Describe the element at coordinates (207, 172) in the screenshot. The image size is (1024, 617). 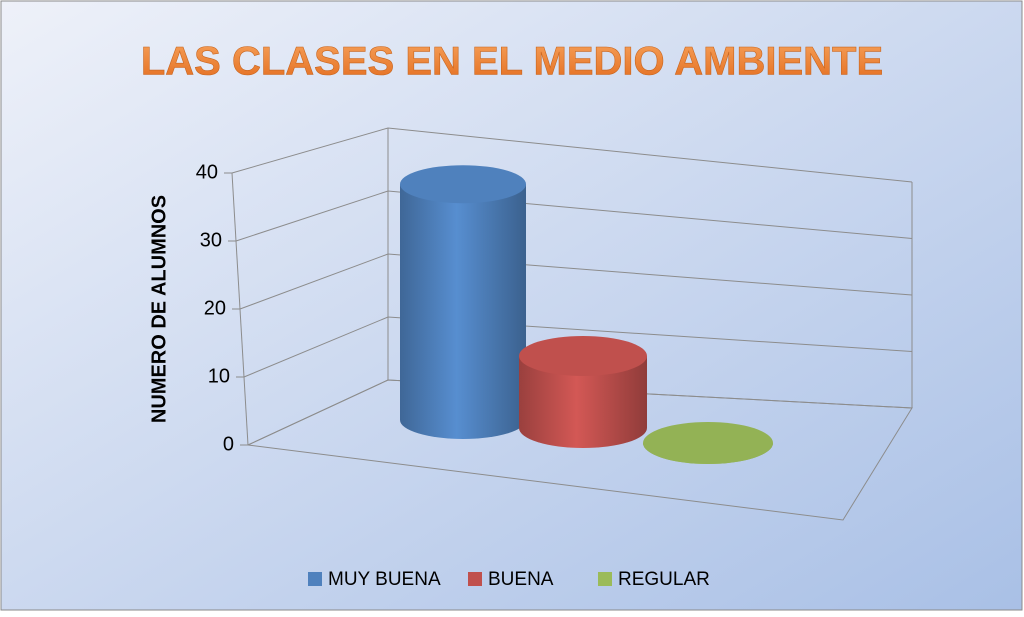
I see `y-tick-label: 40` at that location.